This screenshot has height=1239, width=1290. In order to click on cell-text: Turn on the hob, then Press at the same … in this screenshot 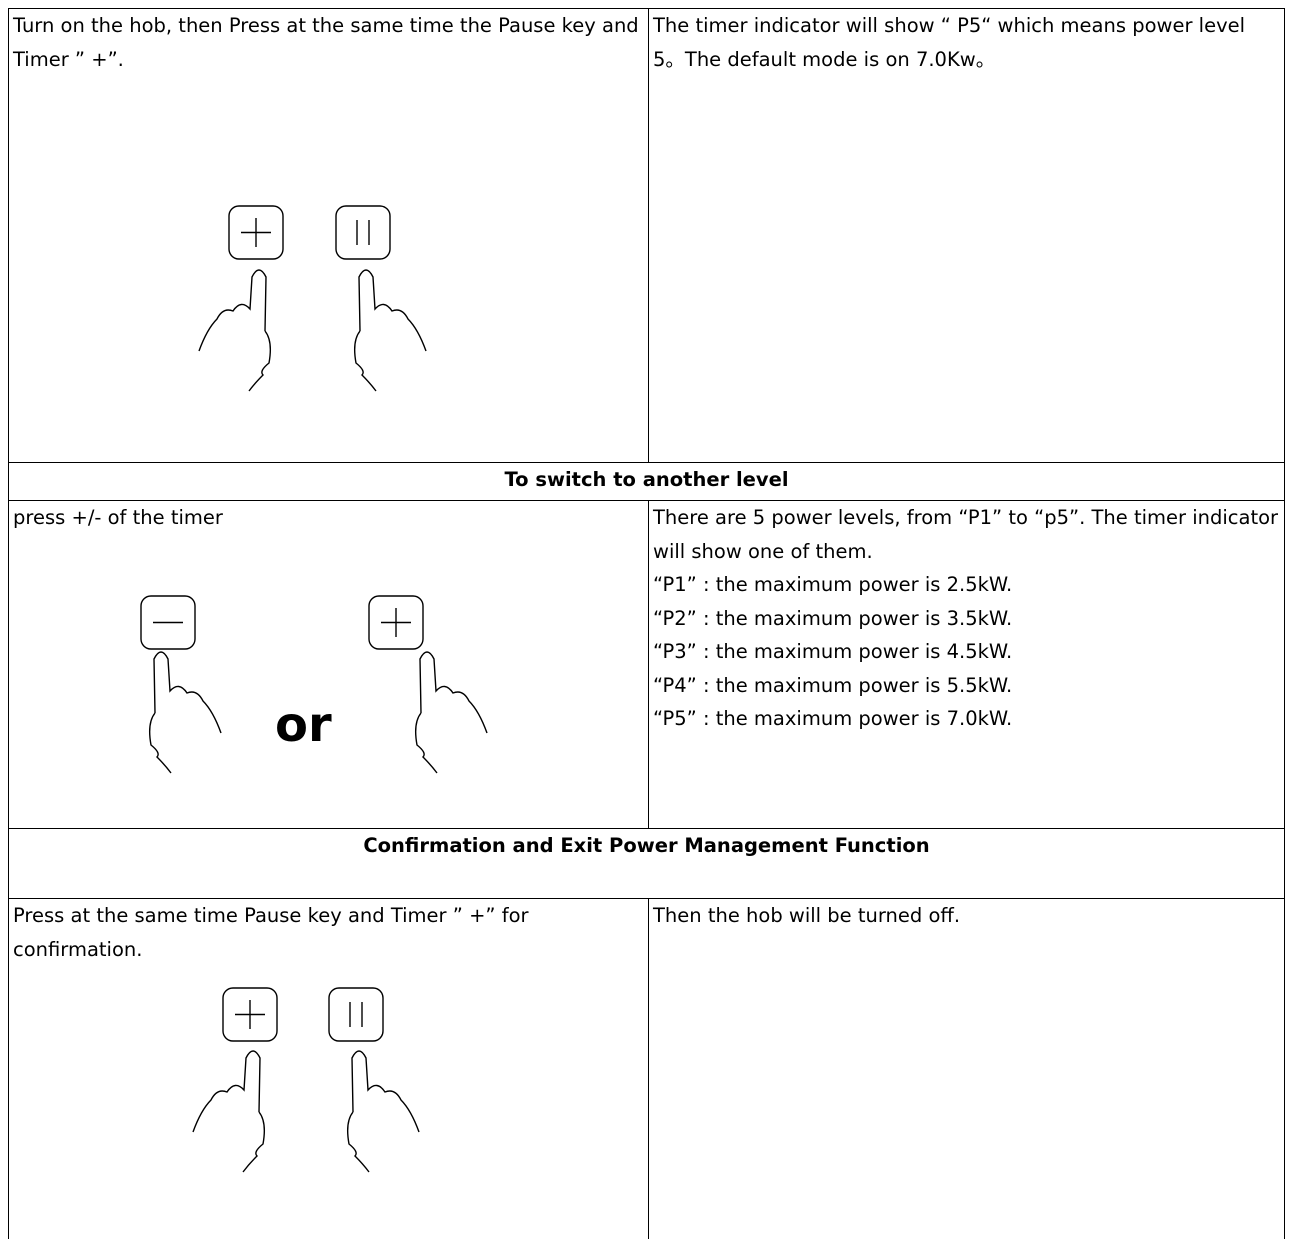, I will do `click(326, 42)`.